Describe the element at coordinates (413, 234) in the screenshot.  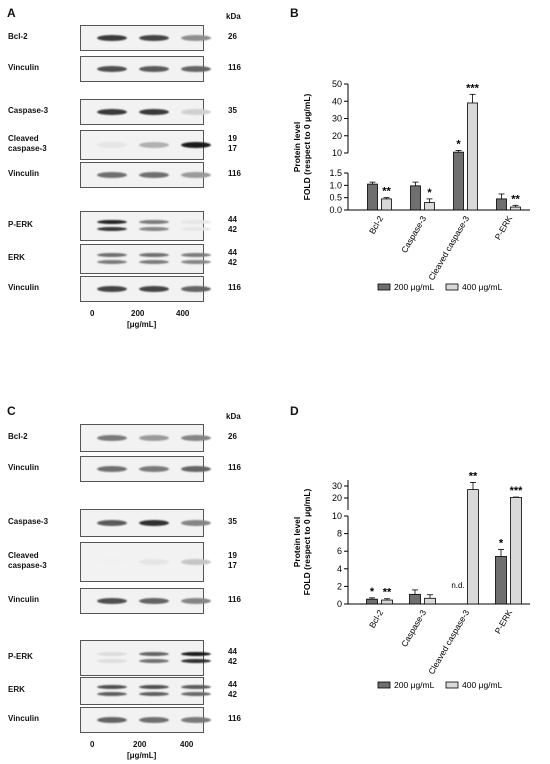
I see `x-tick-label: Caspase-3` at that location.